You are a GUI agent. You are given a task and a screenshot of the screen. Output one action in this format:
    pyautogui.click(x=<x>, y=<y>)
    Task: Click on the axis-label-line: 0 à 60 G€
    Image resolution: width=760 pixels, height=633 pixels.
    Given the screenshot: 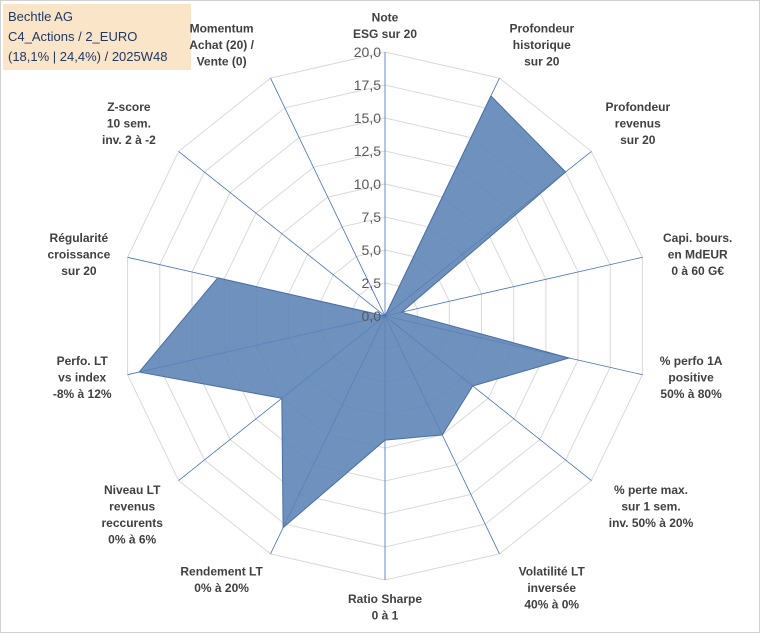 What is the action you would take?
    pyautogui.click(x=697, y=271)
    